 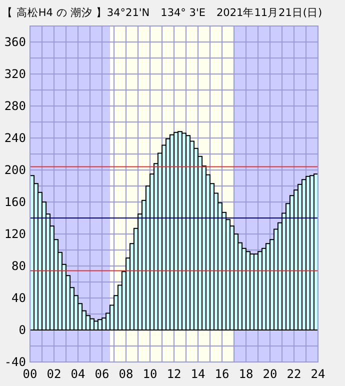 What do you see at coordinates (222, 374) in the screenshot?
I see `x-tick-label: 16` at bounding box center [222, 374].